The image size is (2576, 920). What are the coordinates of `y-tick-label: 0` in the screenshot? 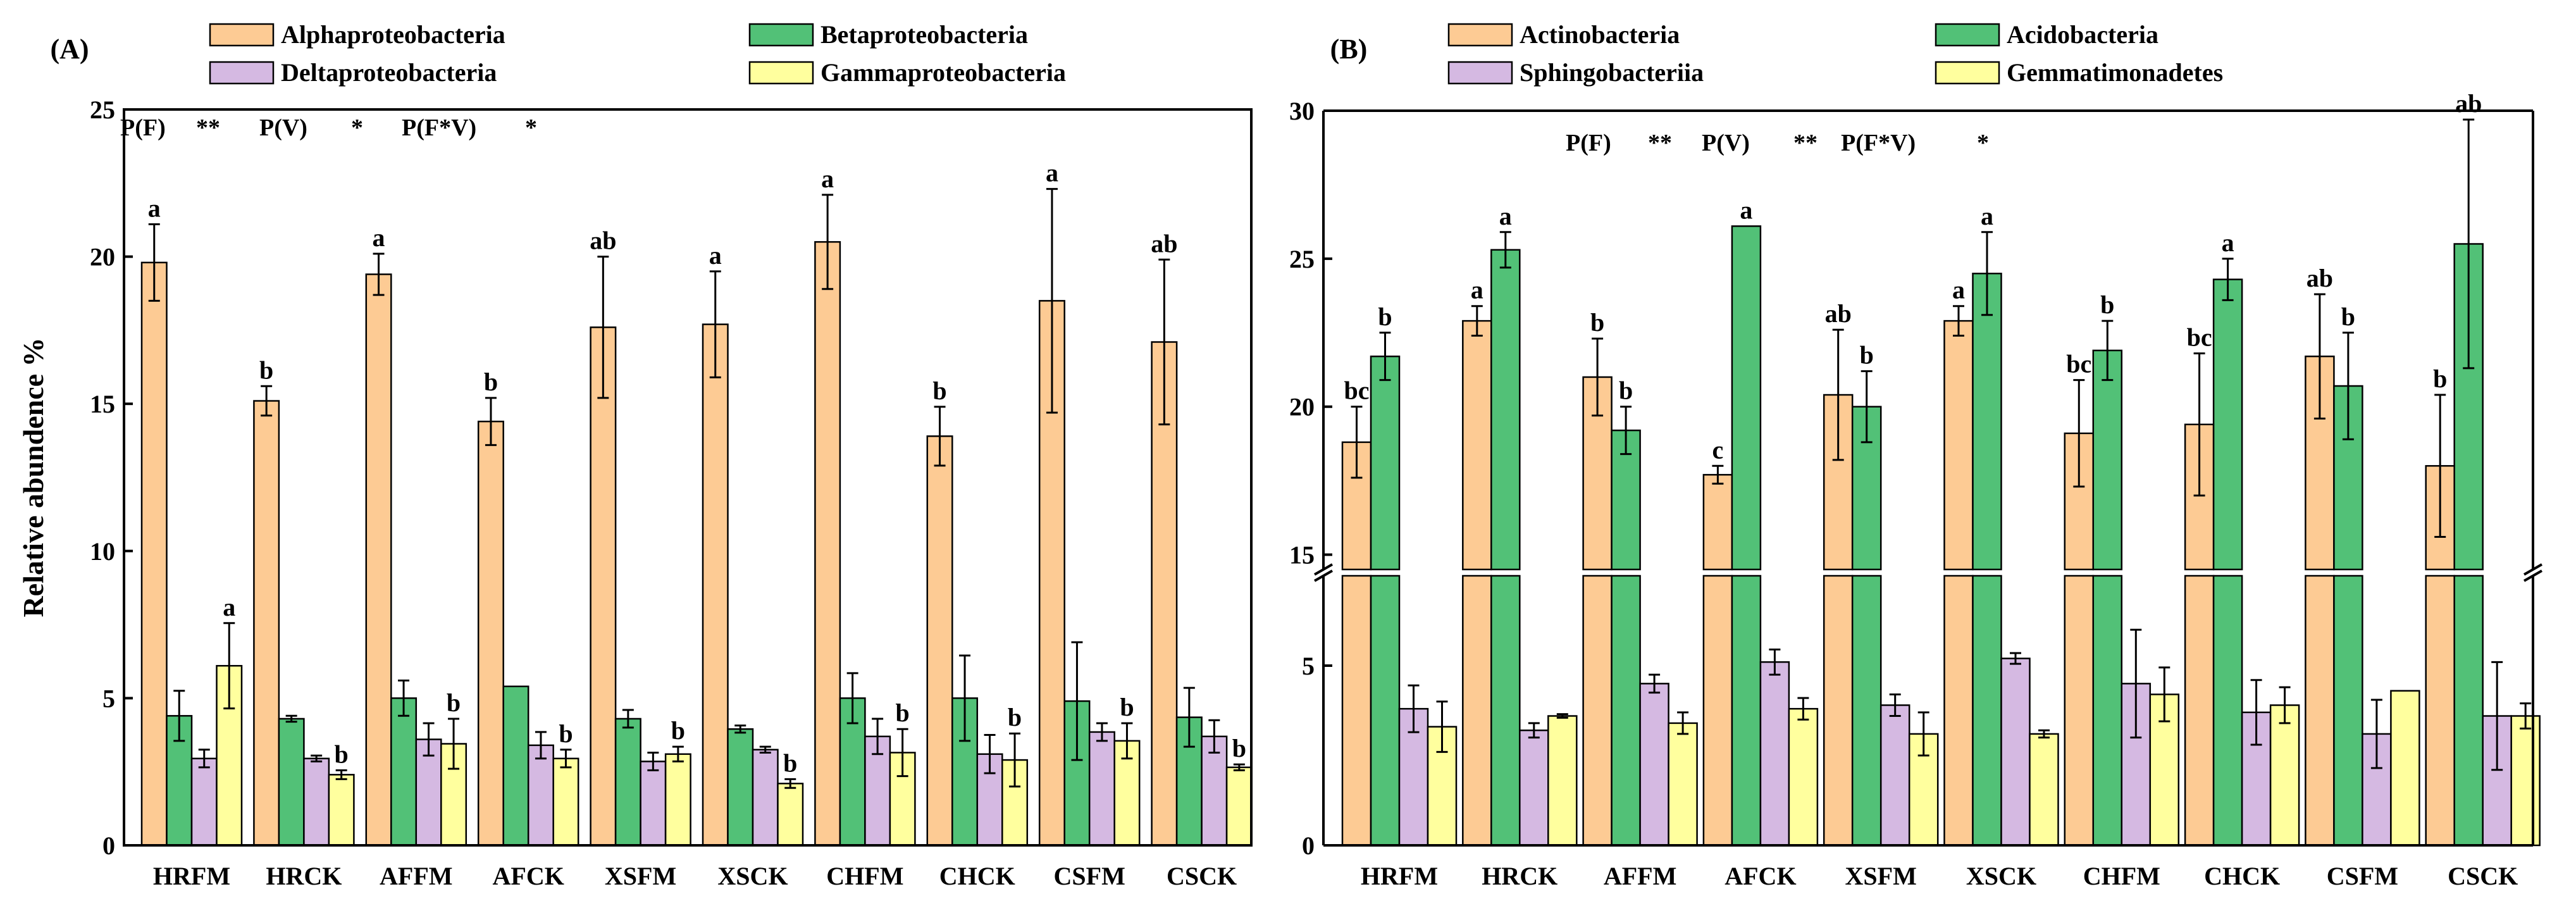 It's located at (1309, 845).